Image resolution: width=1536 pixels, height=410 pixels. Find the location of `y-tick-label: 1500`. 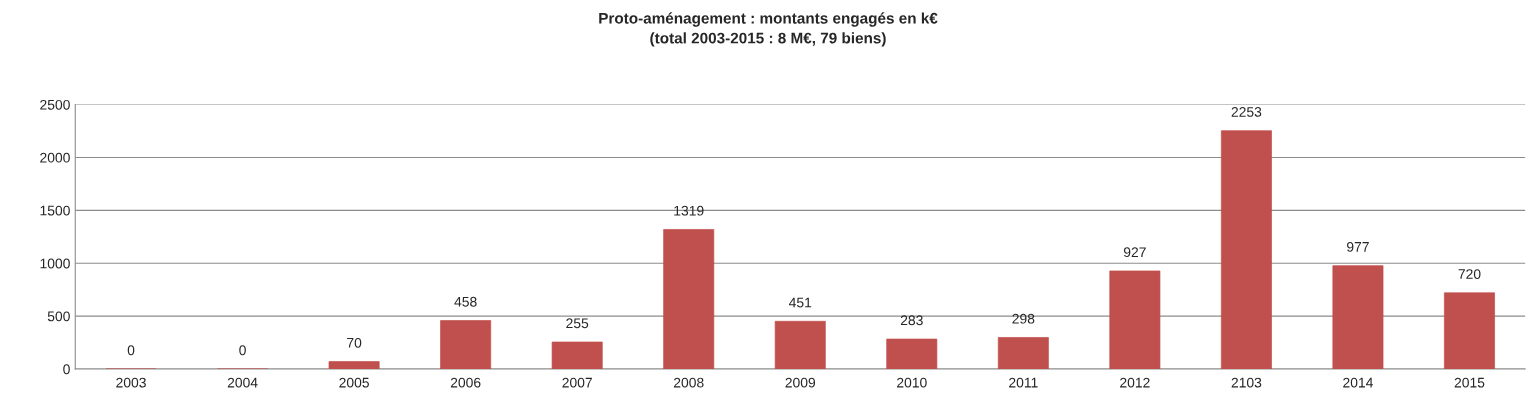

y-tick-label: 1500 is located at coordinates (55, 210).